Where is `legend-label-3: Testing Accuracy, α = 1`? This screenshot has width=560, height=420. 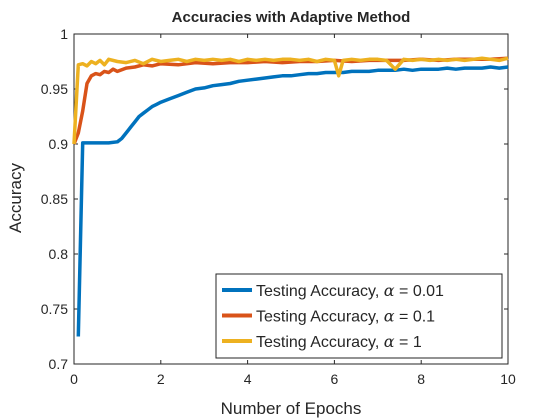 legend-label-3: Testing Accuracy, α = 1 is located at coordinates (339, 341).